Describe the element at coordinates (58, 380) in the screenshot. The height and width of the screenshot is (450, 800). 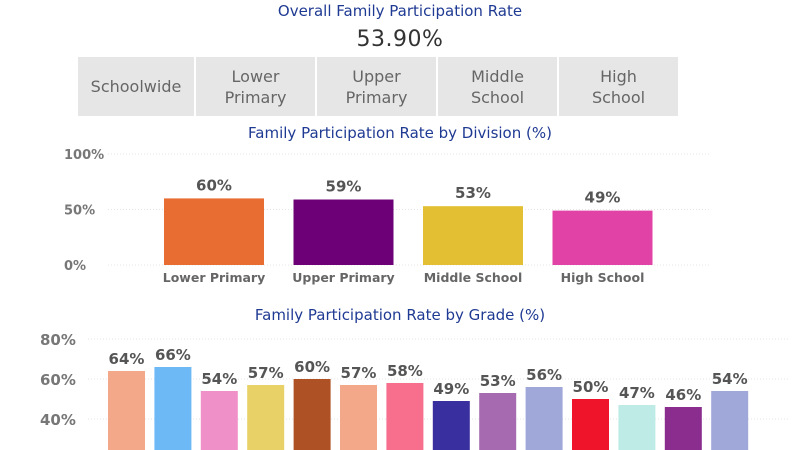
I see `y-tick-label: 60%` at that location.